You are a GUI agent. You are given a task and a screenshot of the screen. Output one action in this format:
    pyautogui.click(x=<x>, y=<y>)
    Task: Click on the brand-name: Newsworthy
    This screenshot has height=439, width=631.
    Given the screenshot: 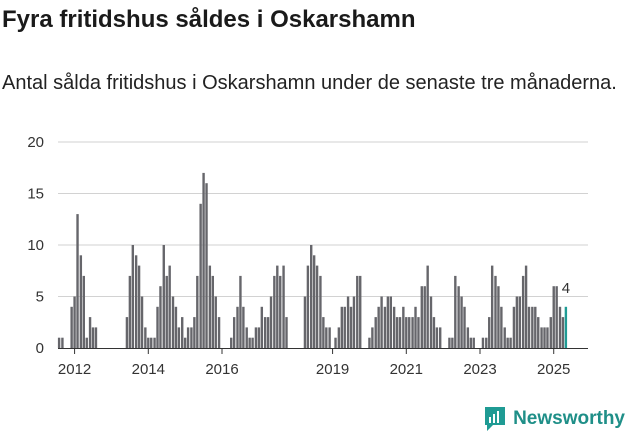 What is the action you would take?
    pyautogui.click(x=569, y=418)
    